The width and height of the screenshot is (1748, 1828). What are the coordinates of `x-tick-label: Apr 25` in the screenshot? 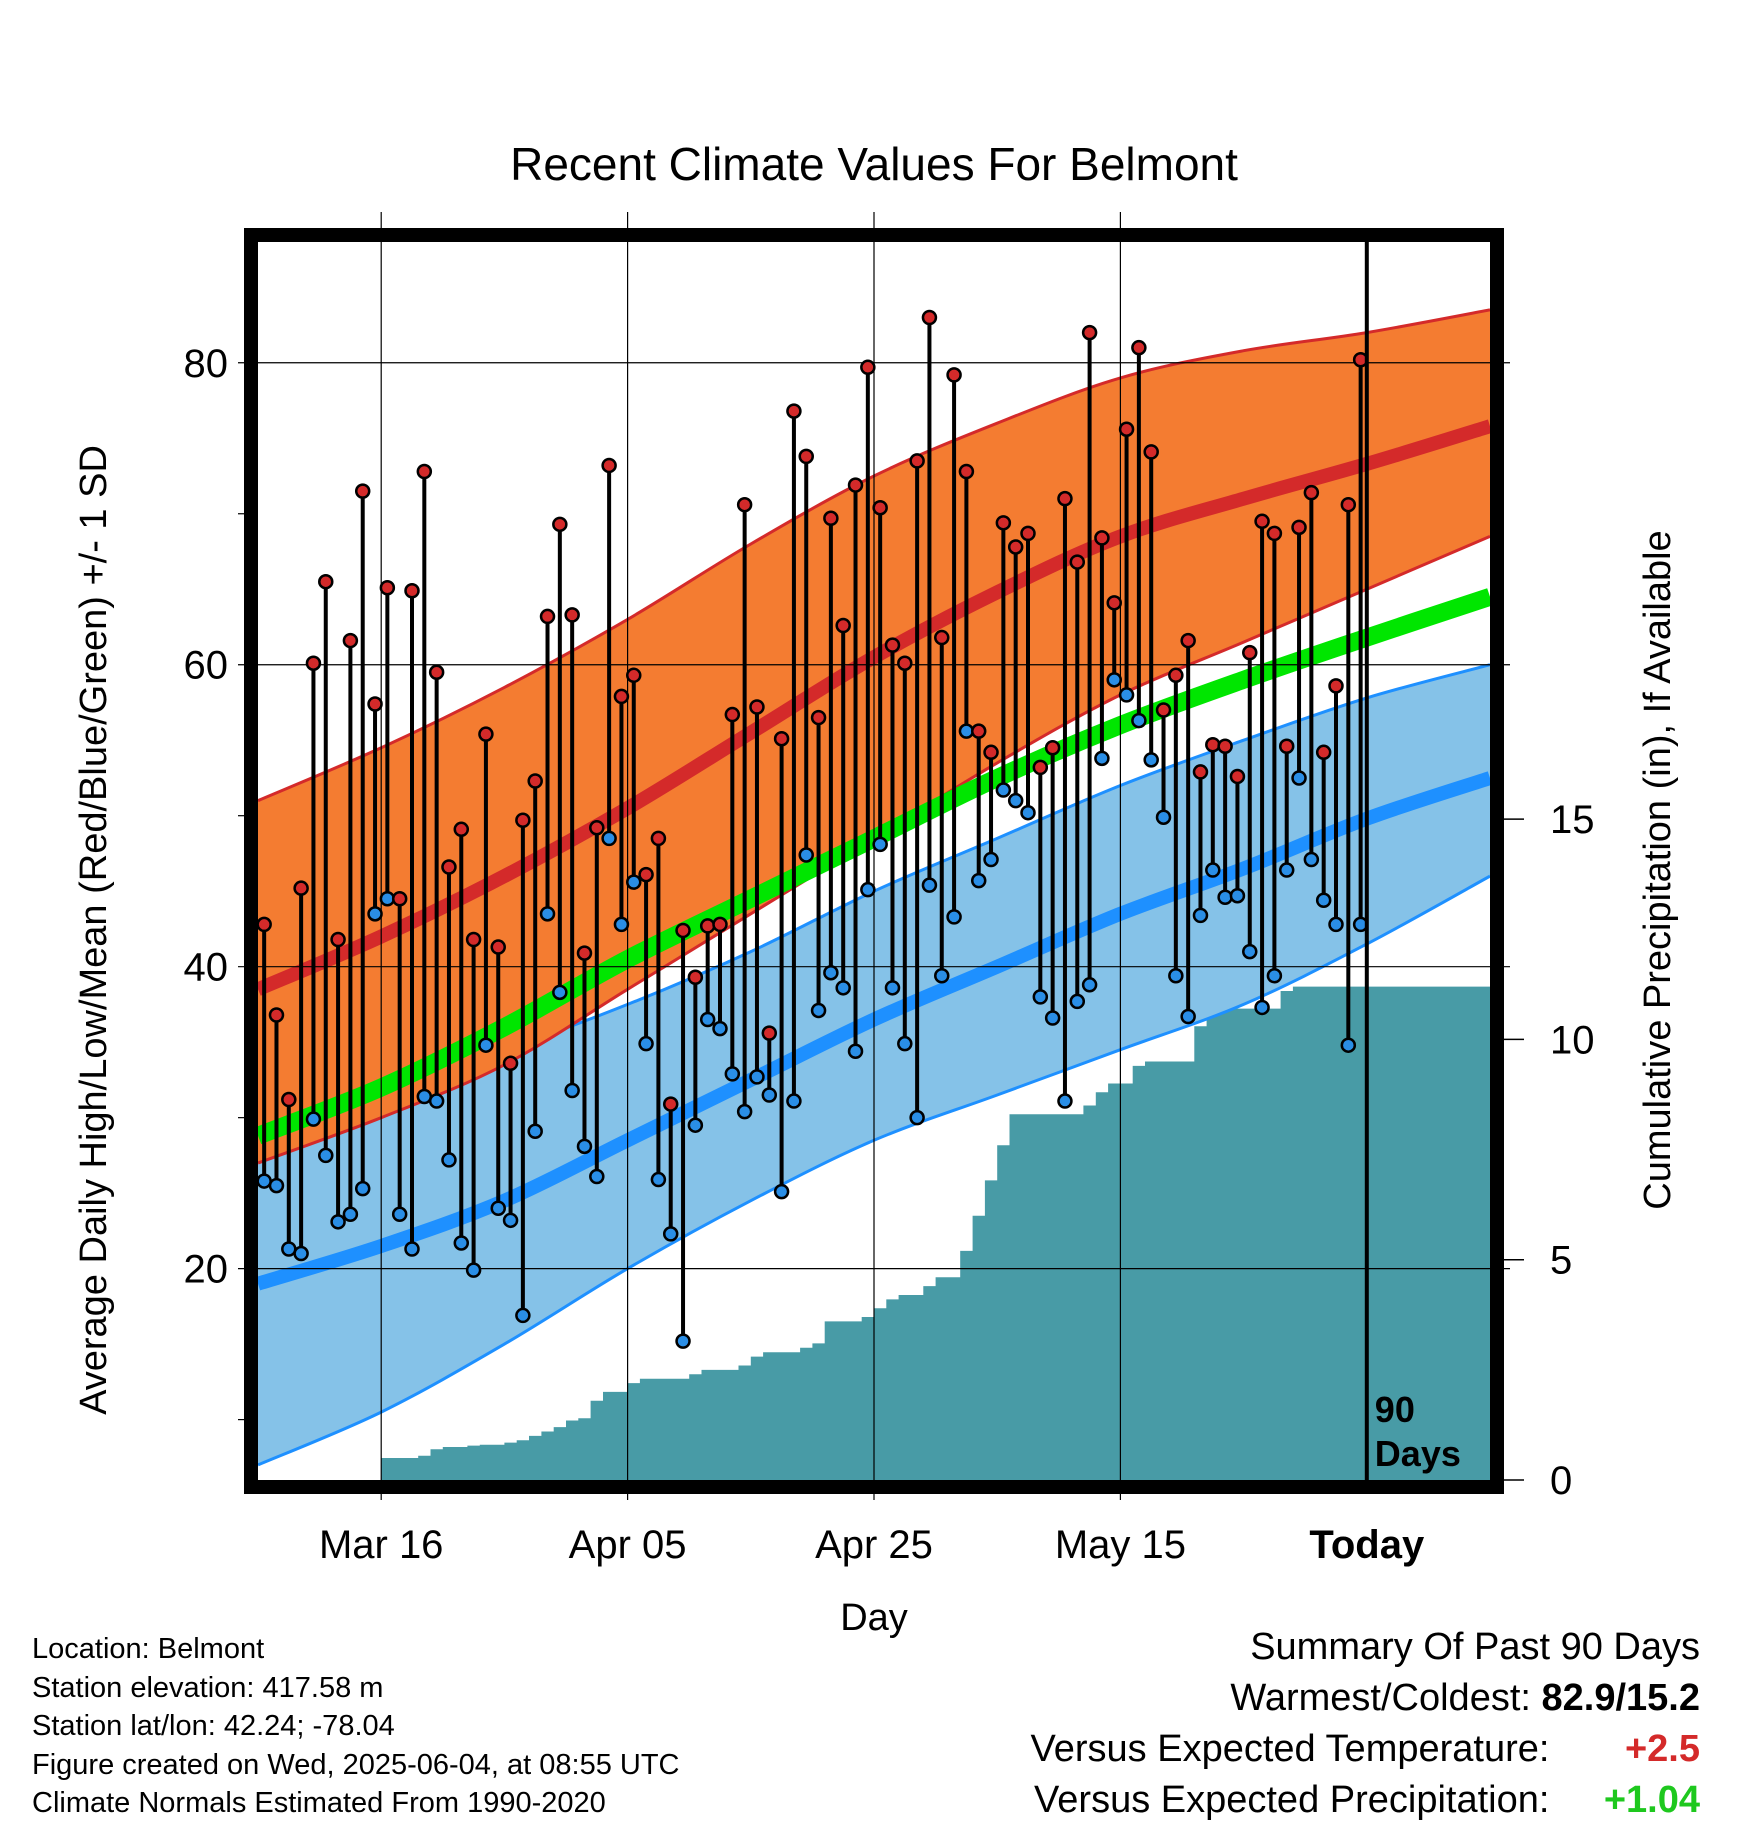 It's located at (874, 1545).